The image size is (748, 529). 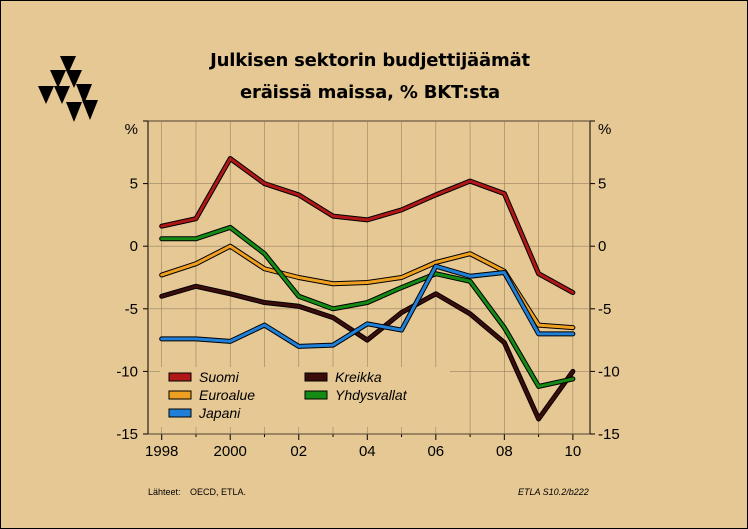 I want to click on series-line-suomi, so click(x=367, y=226).